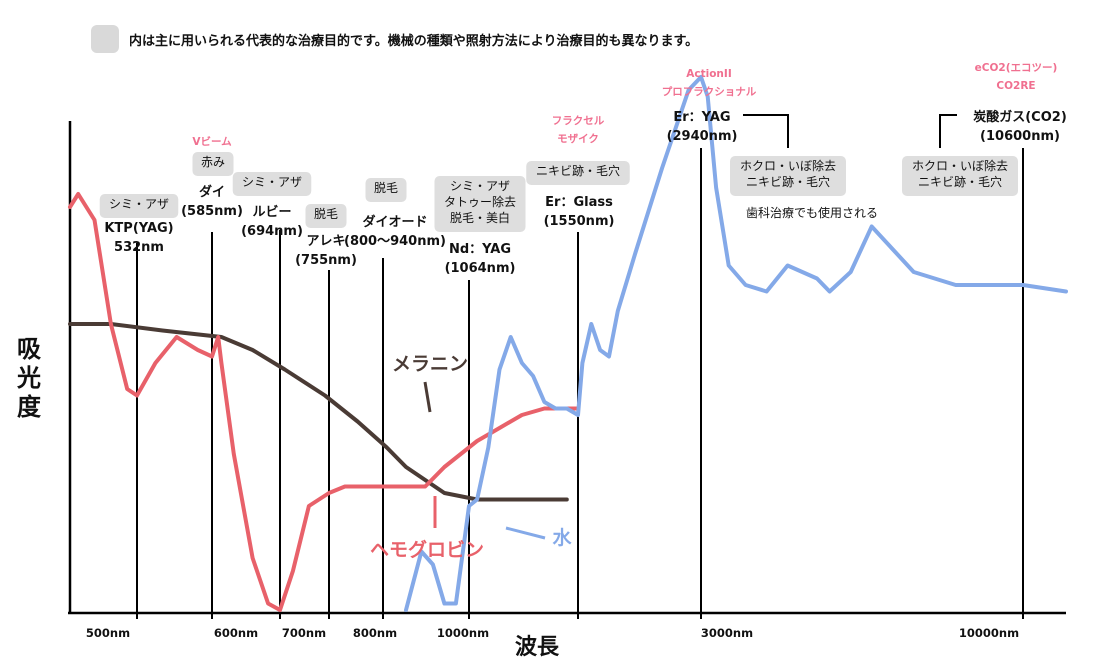  Describe the element at coordinates (105, 39) in the screenshot. I see `note-swatch` at that location.